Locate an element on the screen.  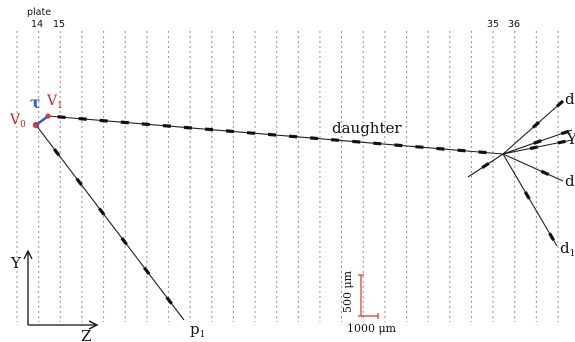
plate-number-36: 36 is located at coordinates (514, 24).